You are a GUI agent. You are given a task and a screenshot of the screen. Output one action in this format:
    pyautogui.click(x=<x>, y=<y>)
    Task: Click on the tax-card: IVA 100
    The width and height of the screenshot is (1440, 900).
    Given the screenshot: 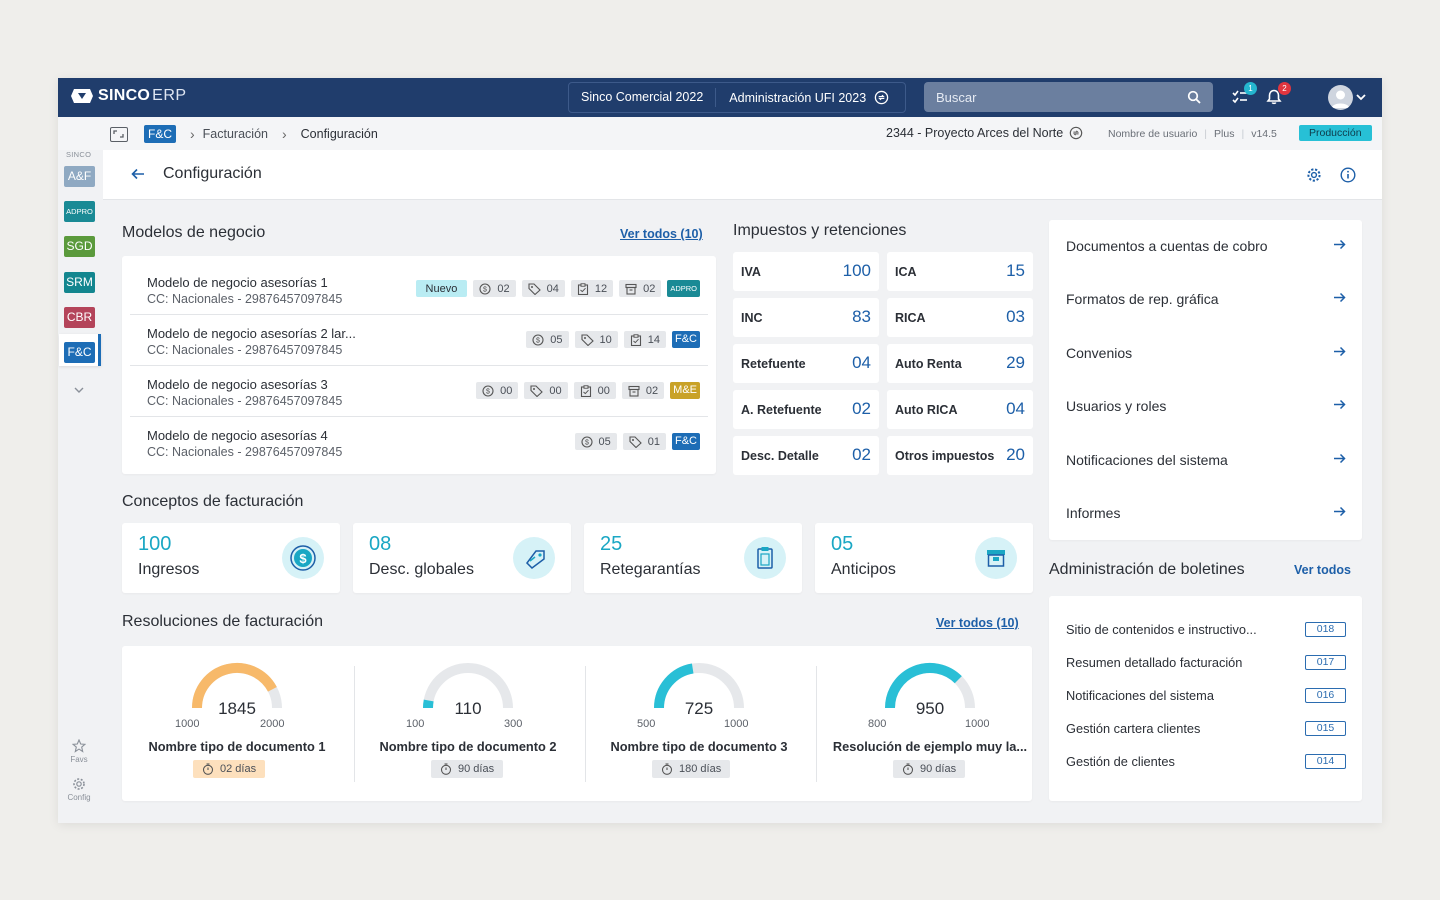 What is the action you would take?
    pyautogui.click(x=806, y=271)
    